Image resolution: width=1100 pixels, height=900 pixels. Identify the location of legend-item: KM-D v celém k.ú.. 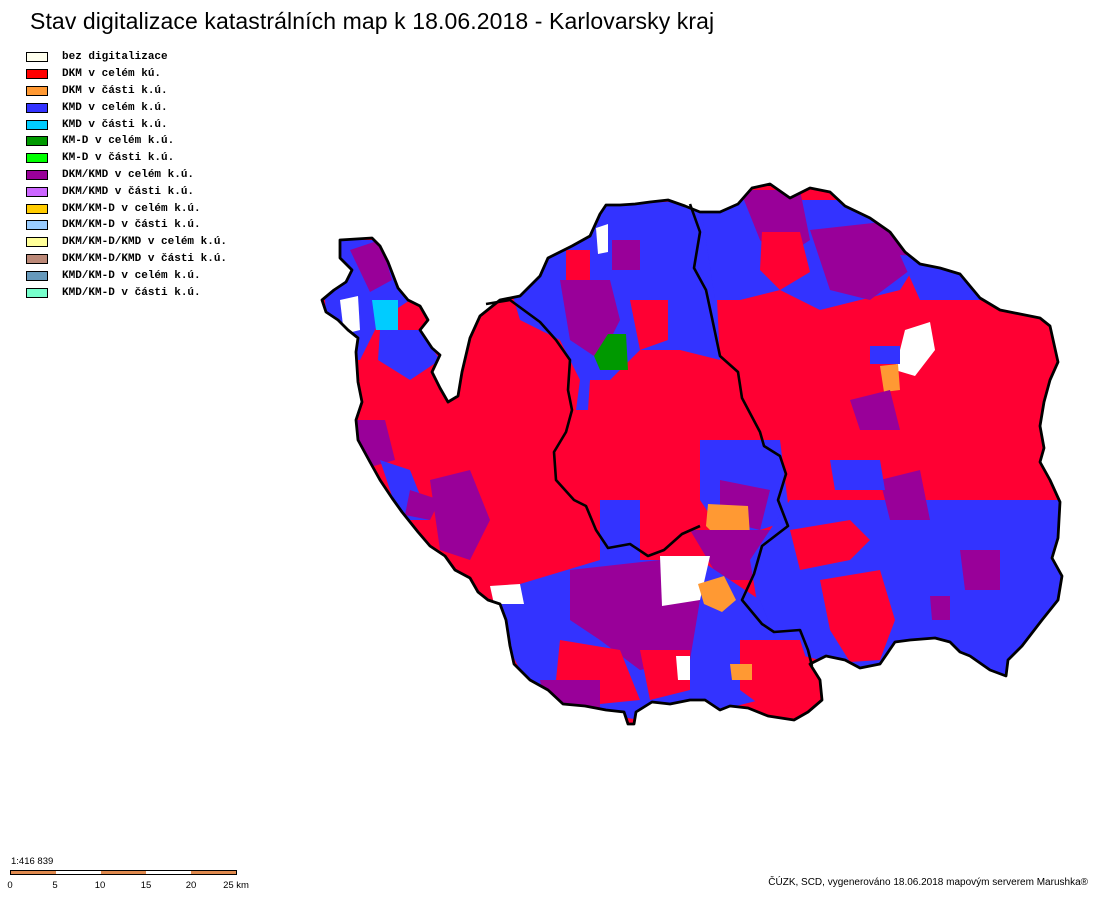
(126, 141).